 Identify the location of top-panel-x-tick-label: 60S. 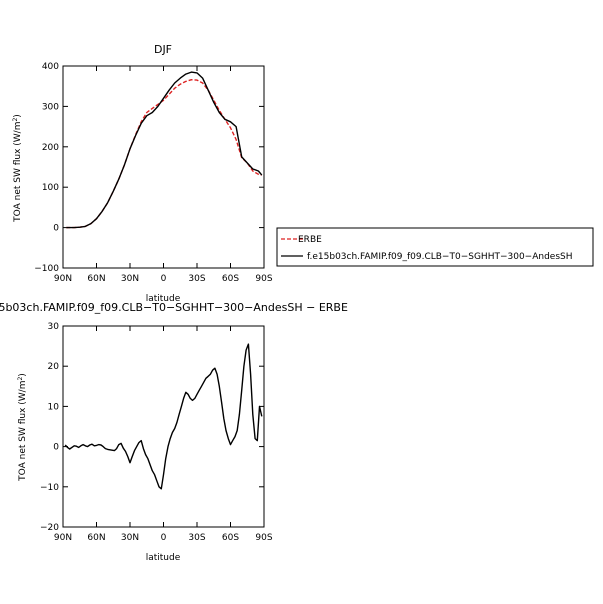
(230, 279).